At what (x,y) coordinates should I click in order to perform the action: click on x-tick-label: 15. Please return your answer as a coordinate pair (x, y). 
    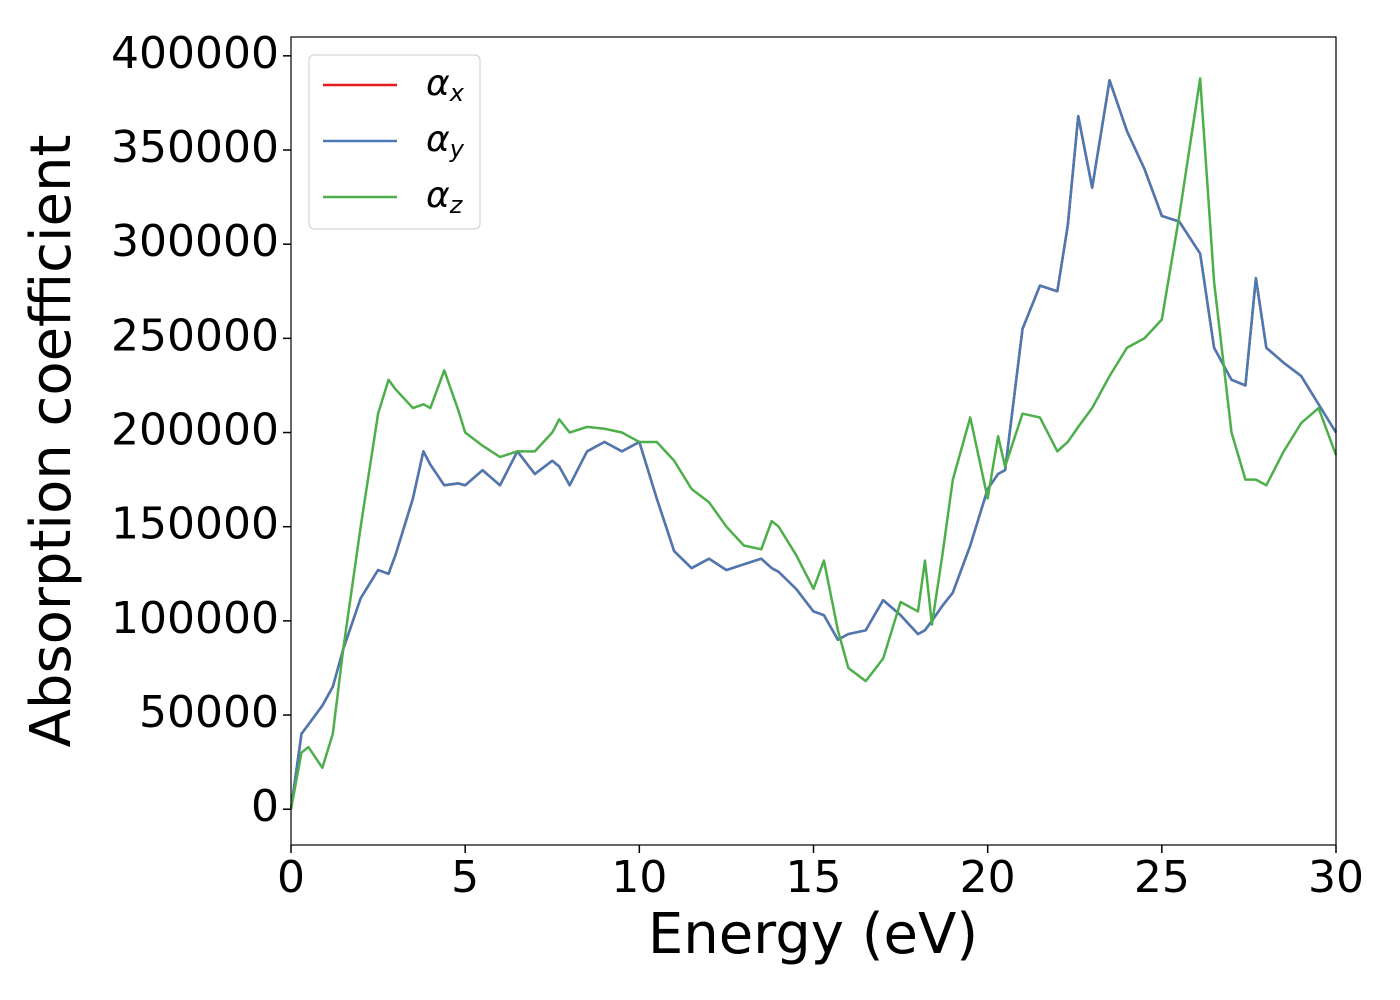
    Looking at the image, I should click on (814, 877).